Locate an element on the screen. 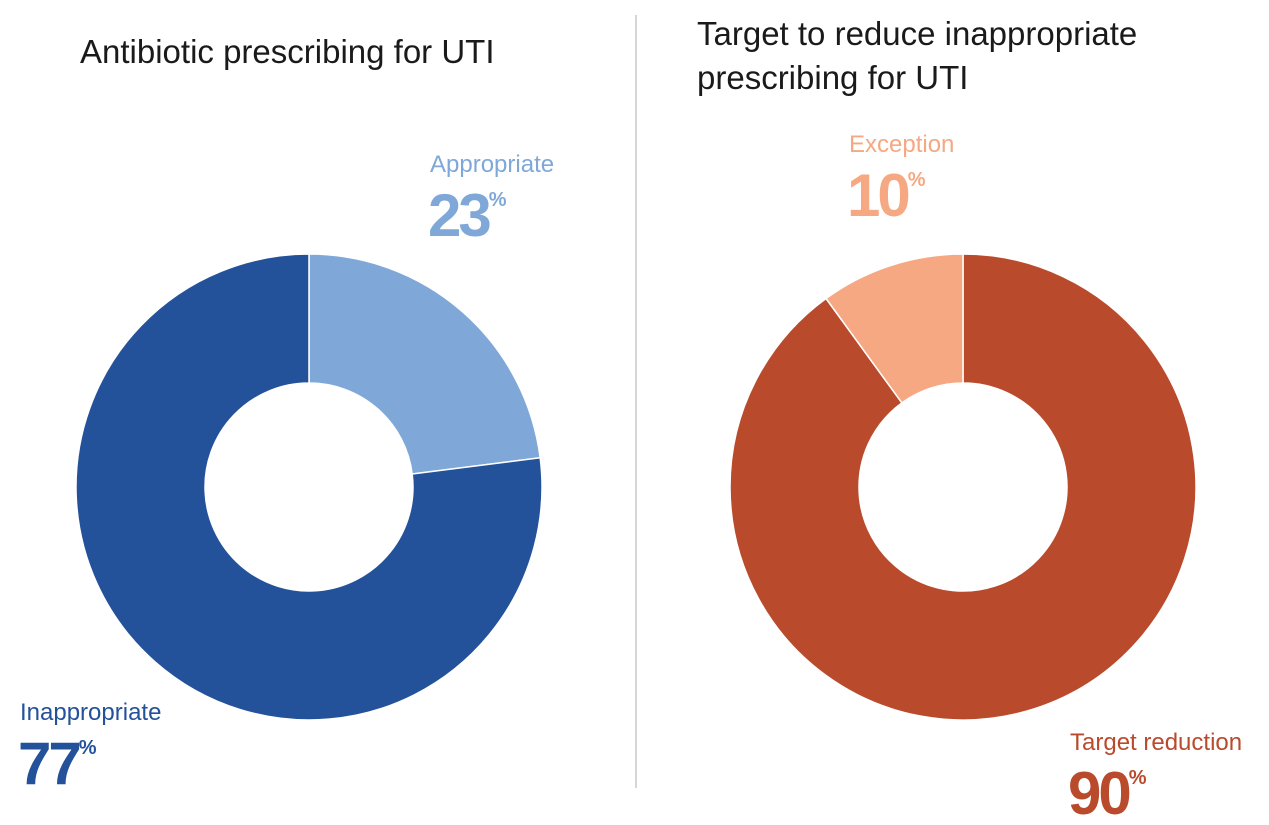 This screenshot has height=825, width=1269. value-label: 10% is located at coordinates (886, 195).